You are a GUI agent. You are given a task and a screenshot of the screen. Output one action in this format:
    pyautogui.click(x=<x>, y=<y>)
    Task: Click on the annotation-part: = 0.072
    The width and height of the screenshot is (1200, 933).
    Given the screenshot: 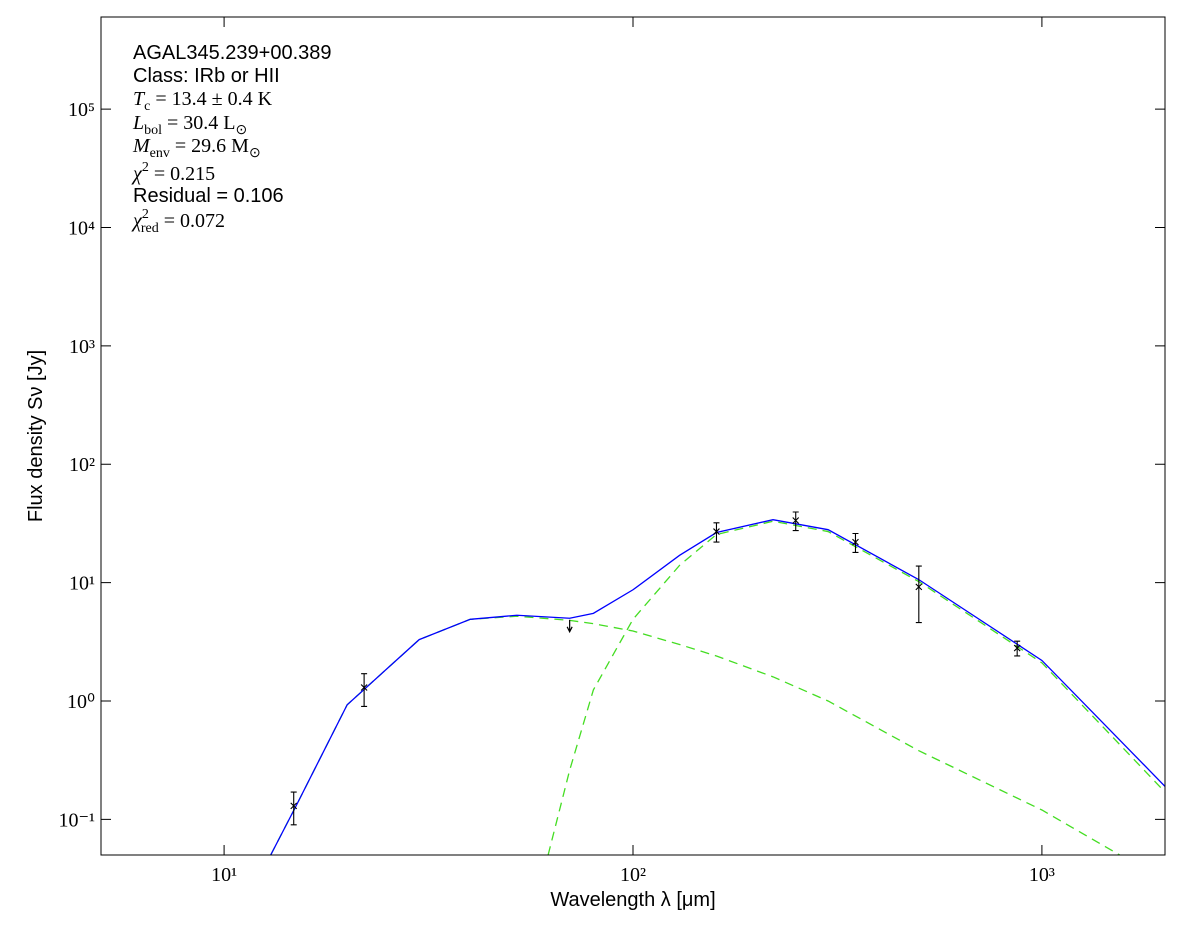 What is the action you would take?
    pyautogui.click(x=192, y=221)
    